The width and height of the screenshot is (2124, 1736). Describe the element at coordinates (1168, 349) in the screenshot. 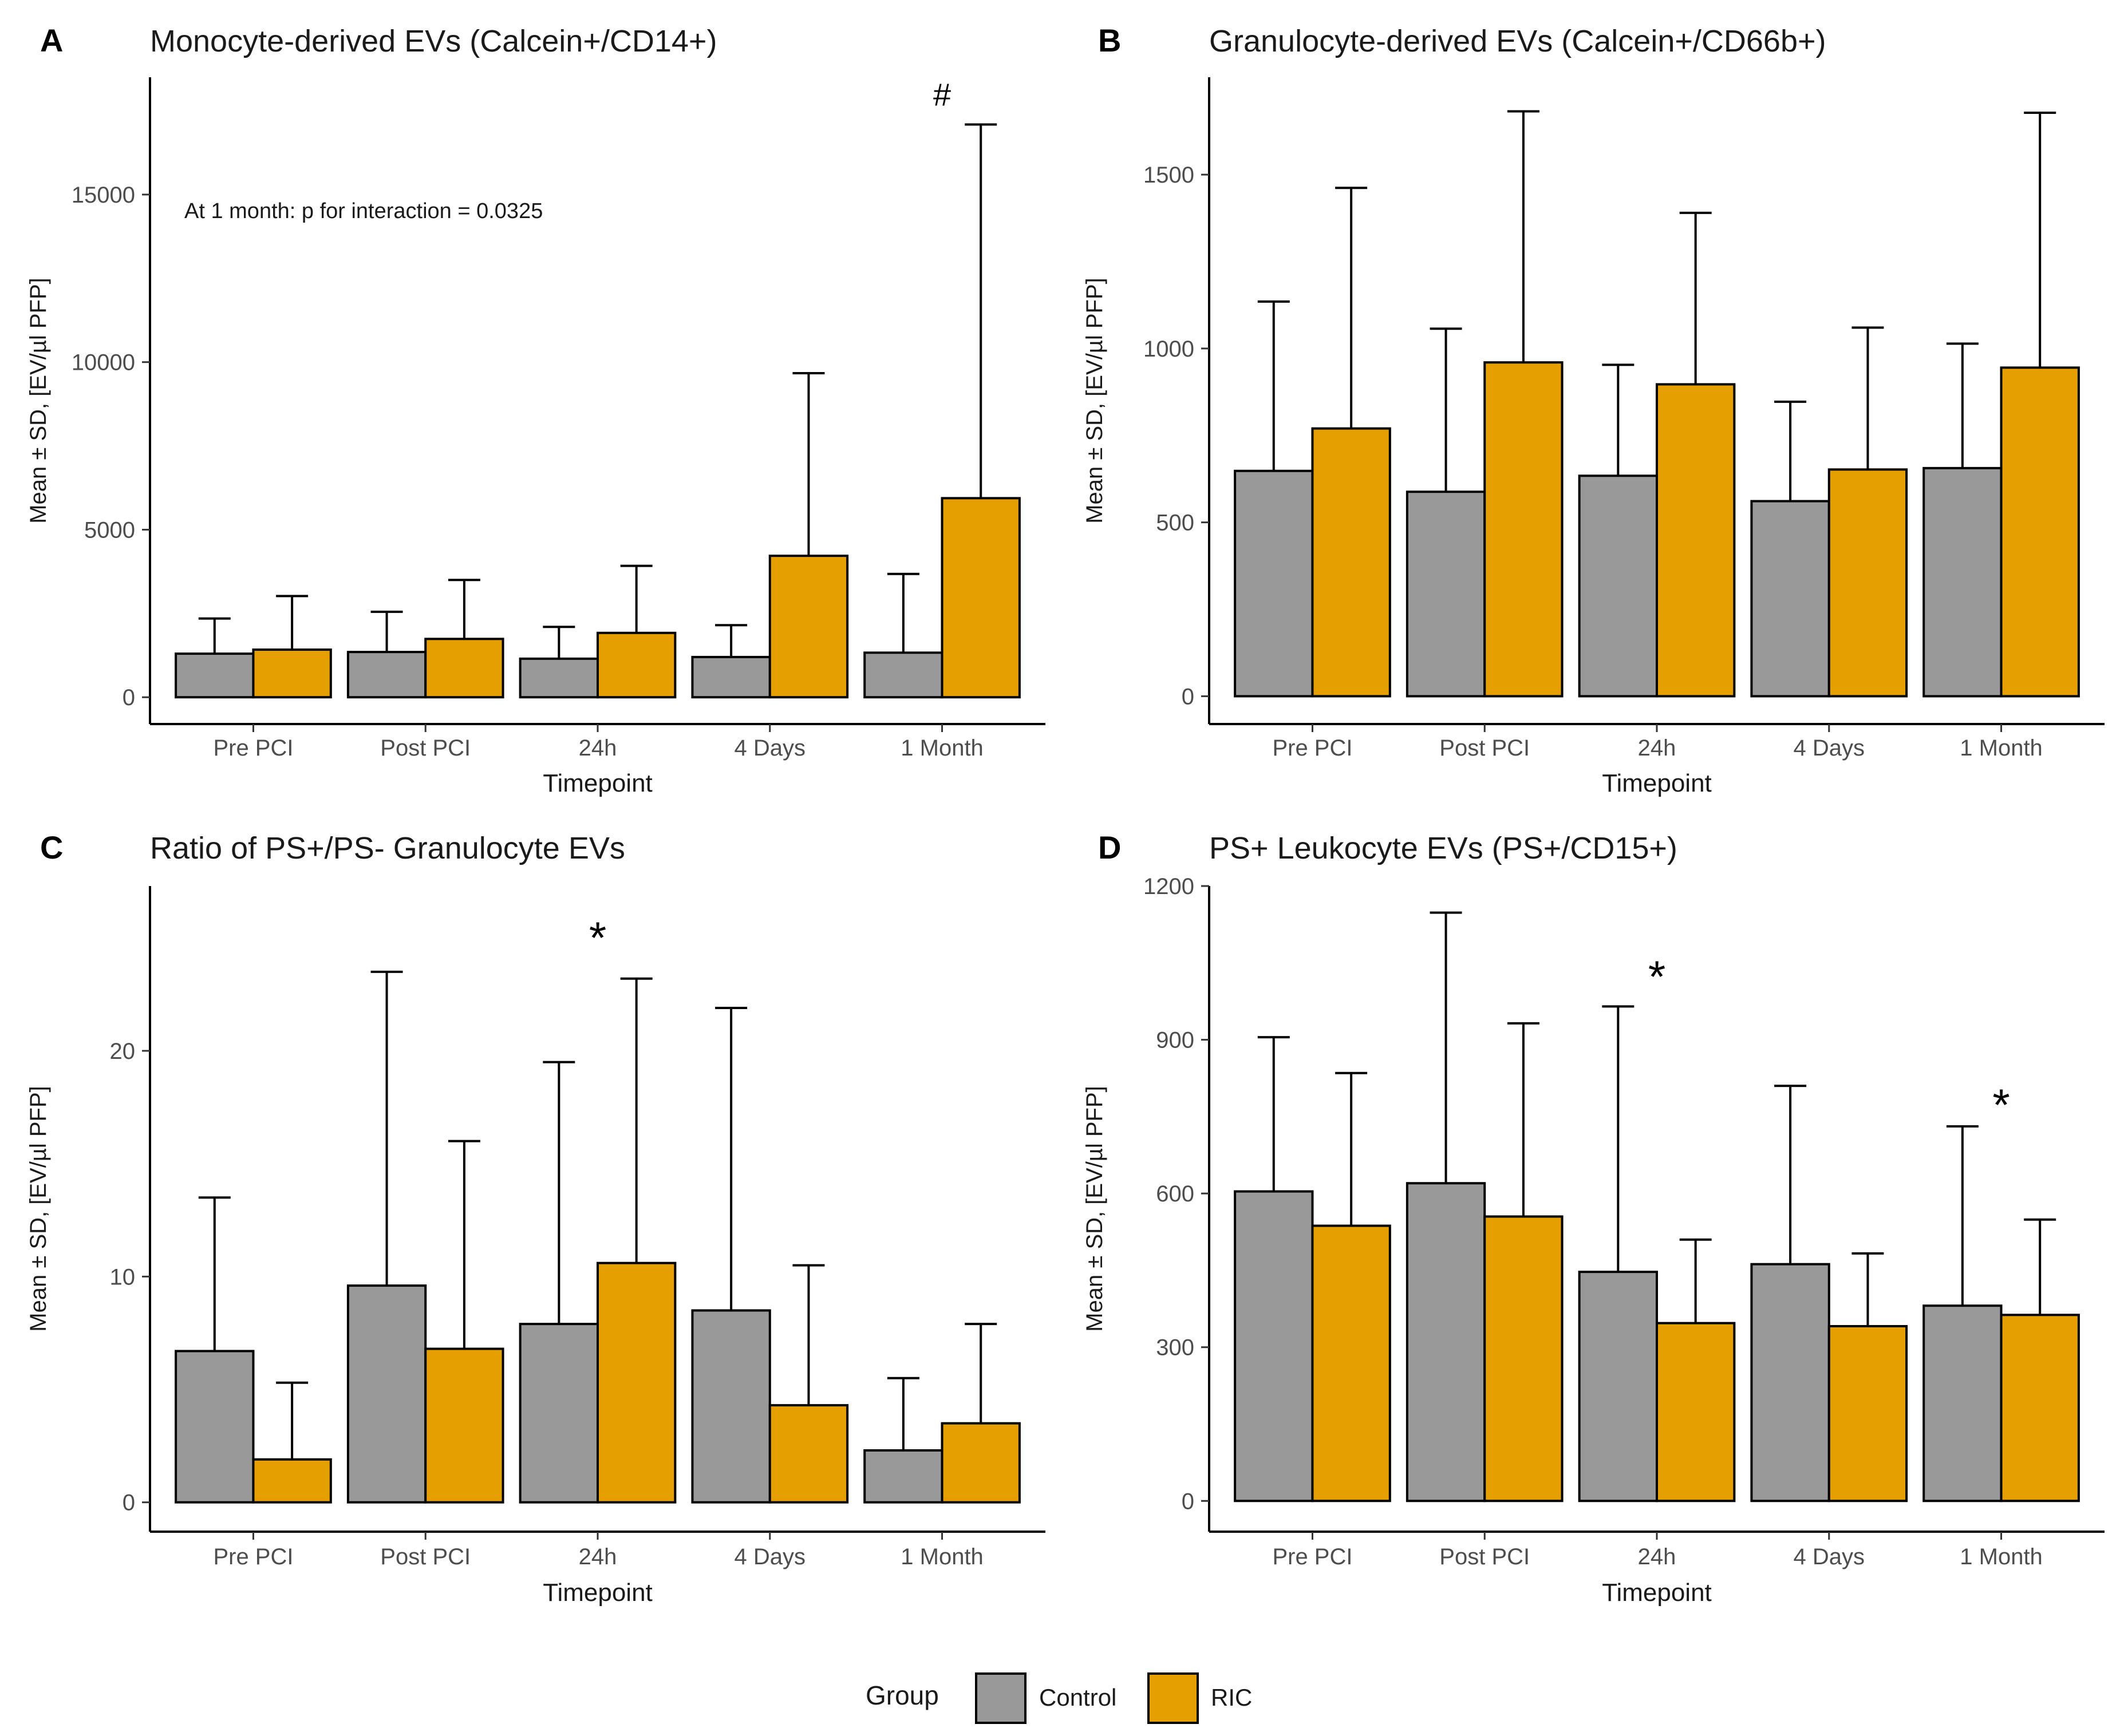

I see `y-tick-label: 1000` at that location.